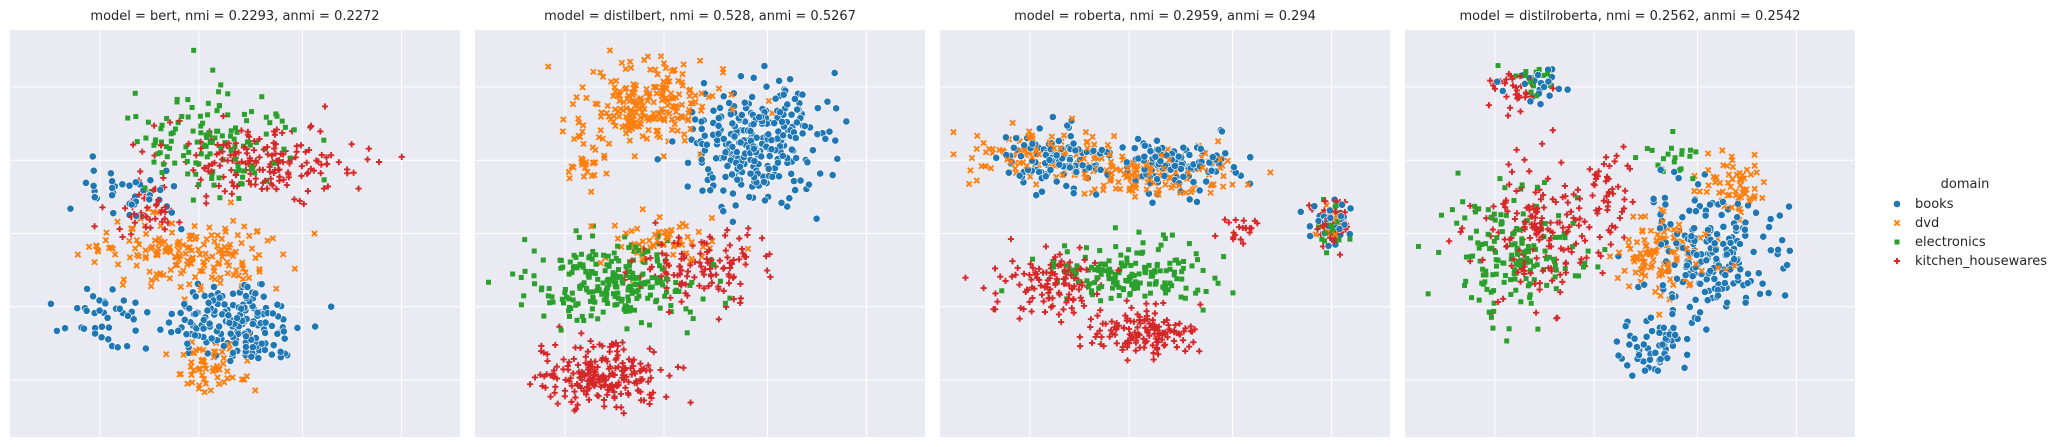 The image size is (2059, 447). I want to click on legend-title: domain, so click(1965, 184).